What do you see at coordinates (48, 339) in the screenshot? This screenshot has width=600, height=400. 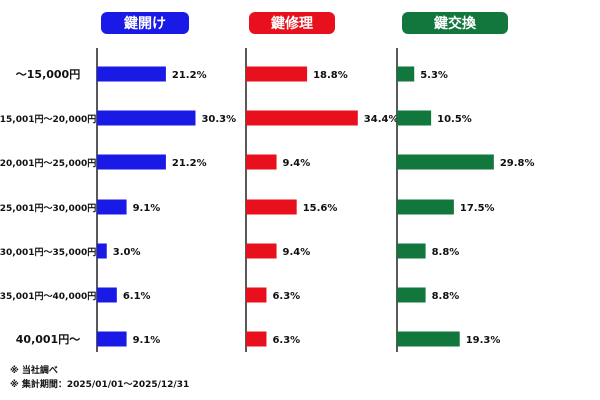 I see `category-label: 40,001円～` at bounding box center [48, 339].